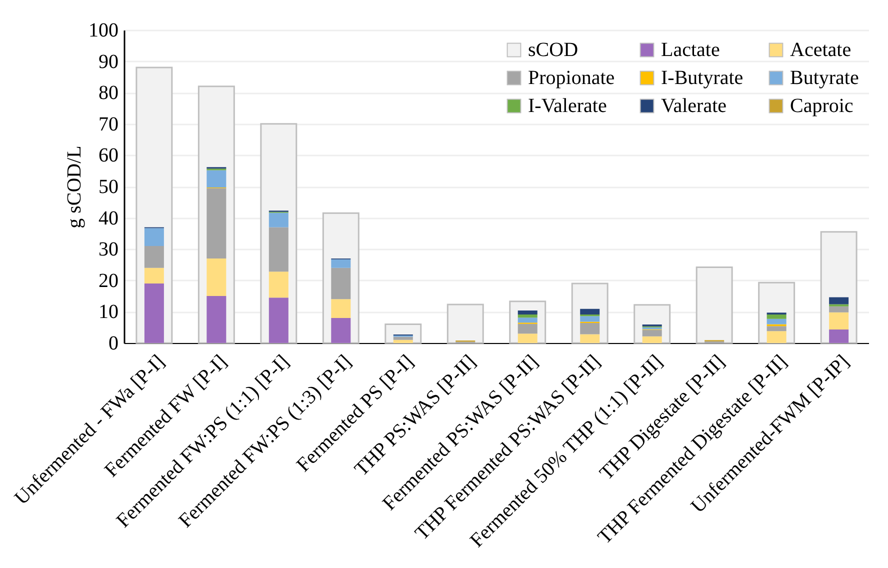 The height and width of the screenshot is (568, 888). Describe the element at coordinates (108, 61) in the screenshot. I see `y-tick-label: 90` at that location.